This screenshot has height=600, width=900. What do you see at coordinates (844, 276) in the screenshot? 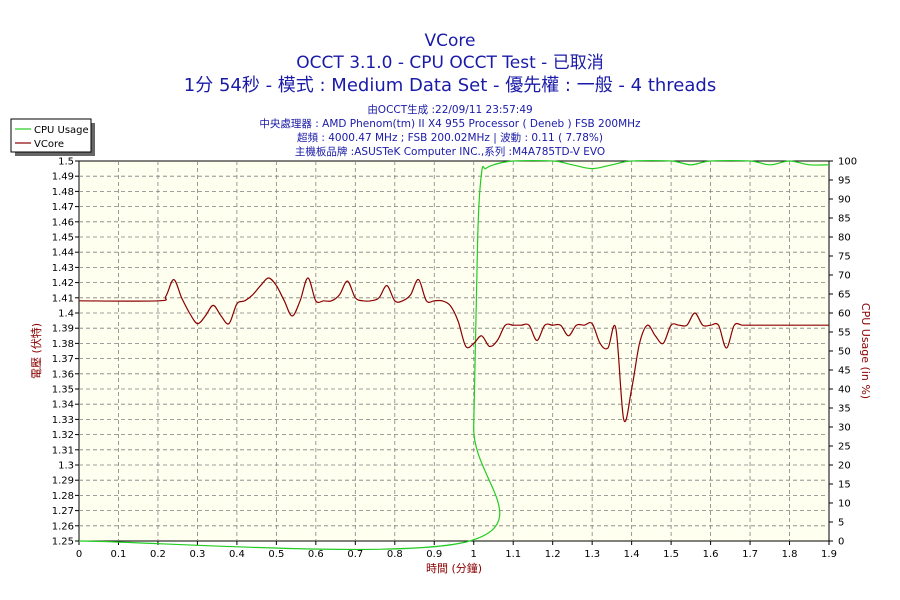
I see `y2-tick-label: 70` at bounding box center [844, 276].